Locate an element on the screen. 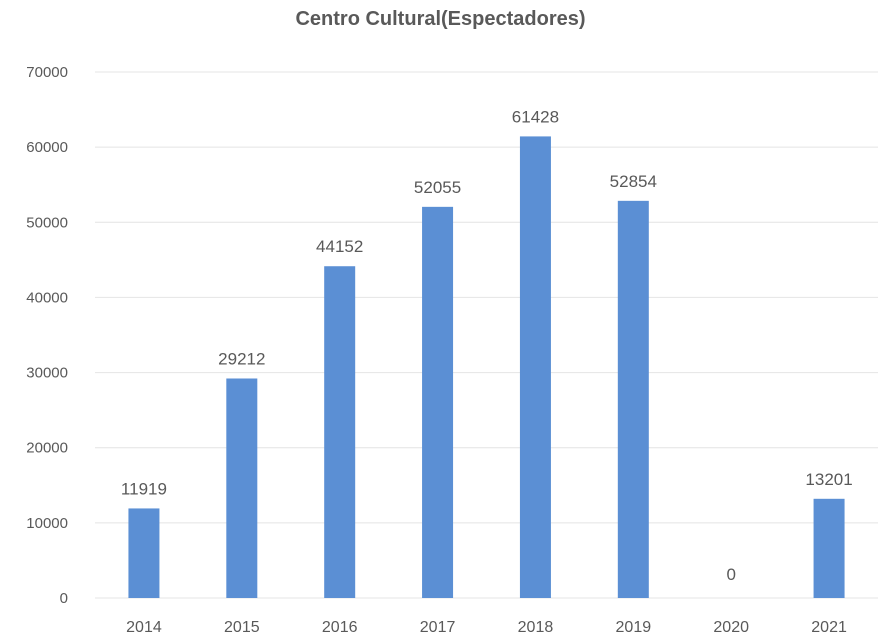  data-label: 52055 is located at coordinates (437, 187).